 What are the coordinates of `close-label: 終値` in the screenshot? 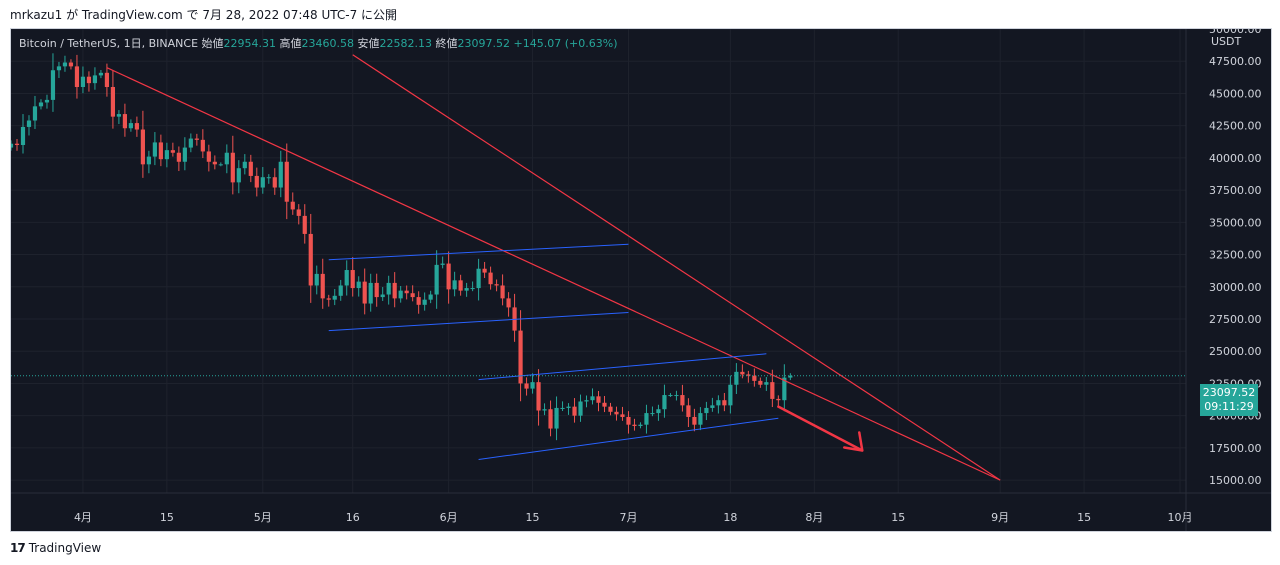 It's located at (446, 43).